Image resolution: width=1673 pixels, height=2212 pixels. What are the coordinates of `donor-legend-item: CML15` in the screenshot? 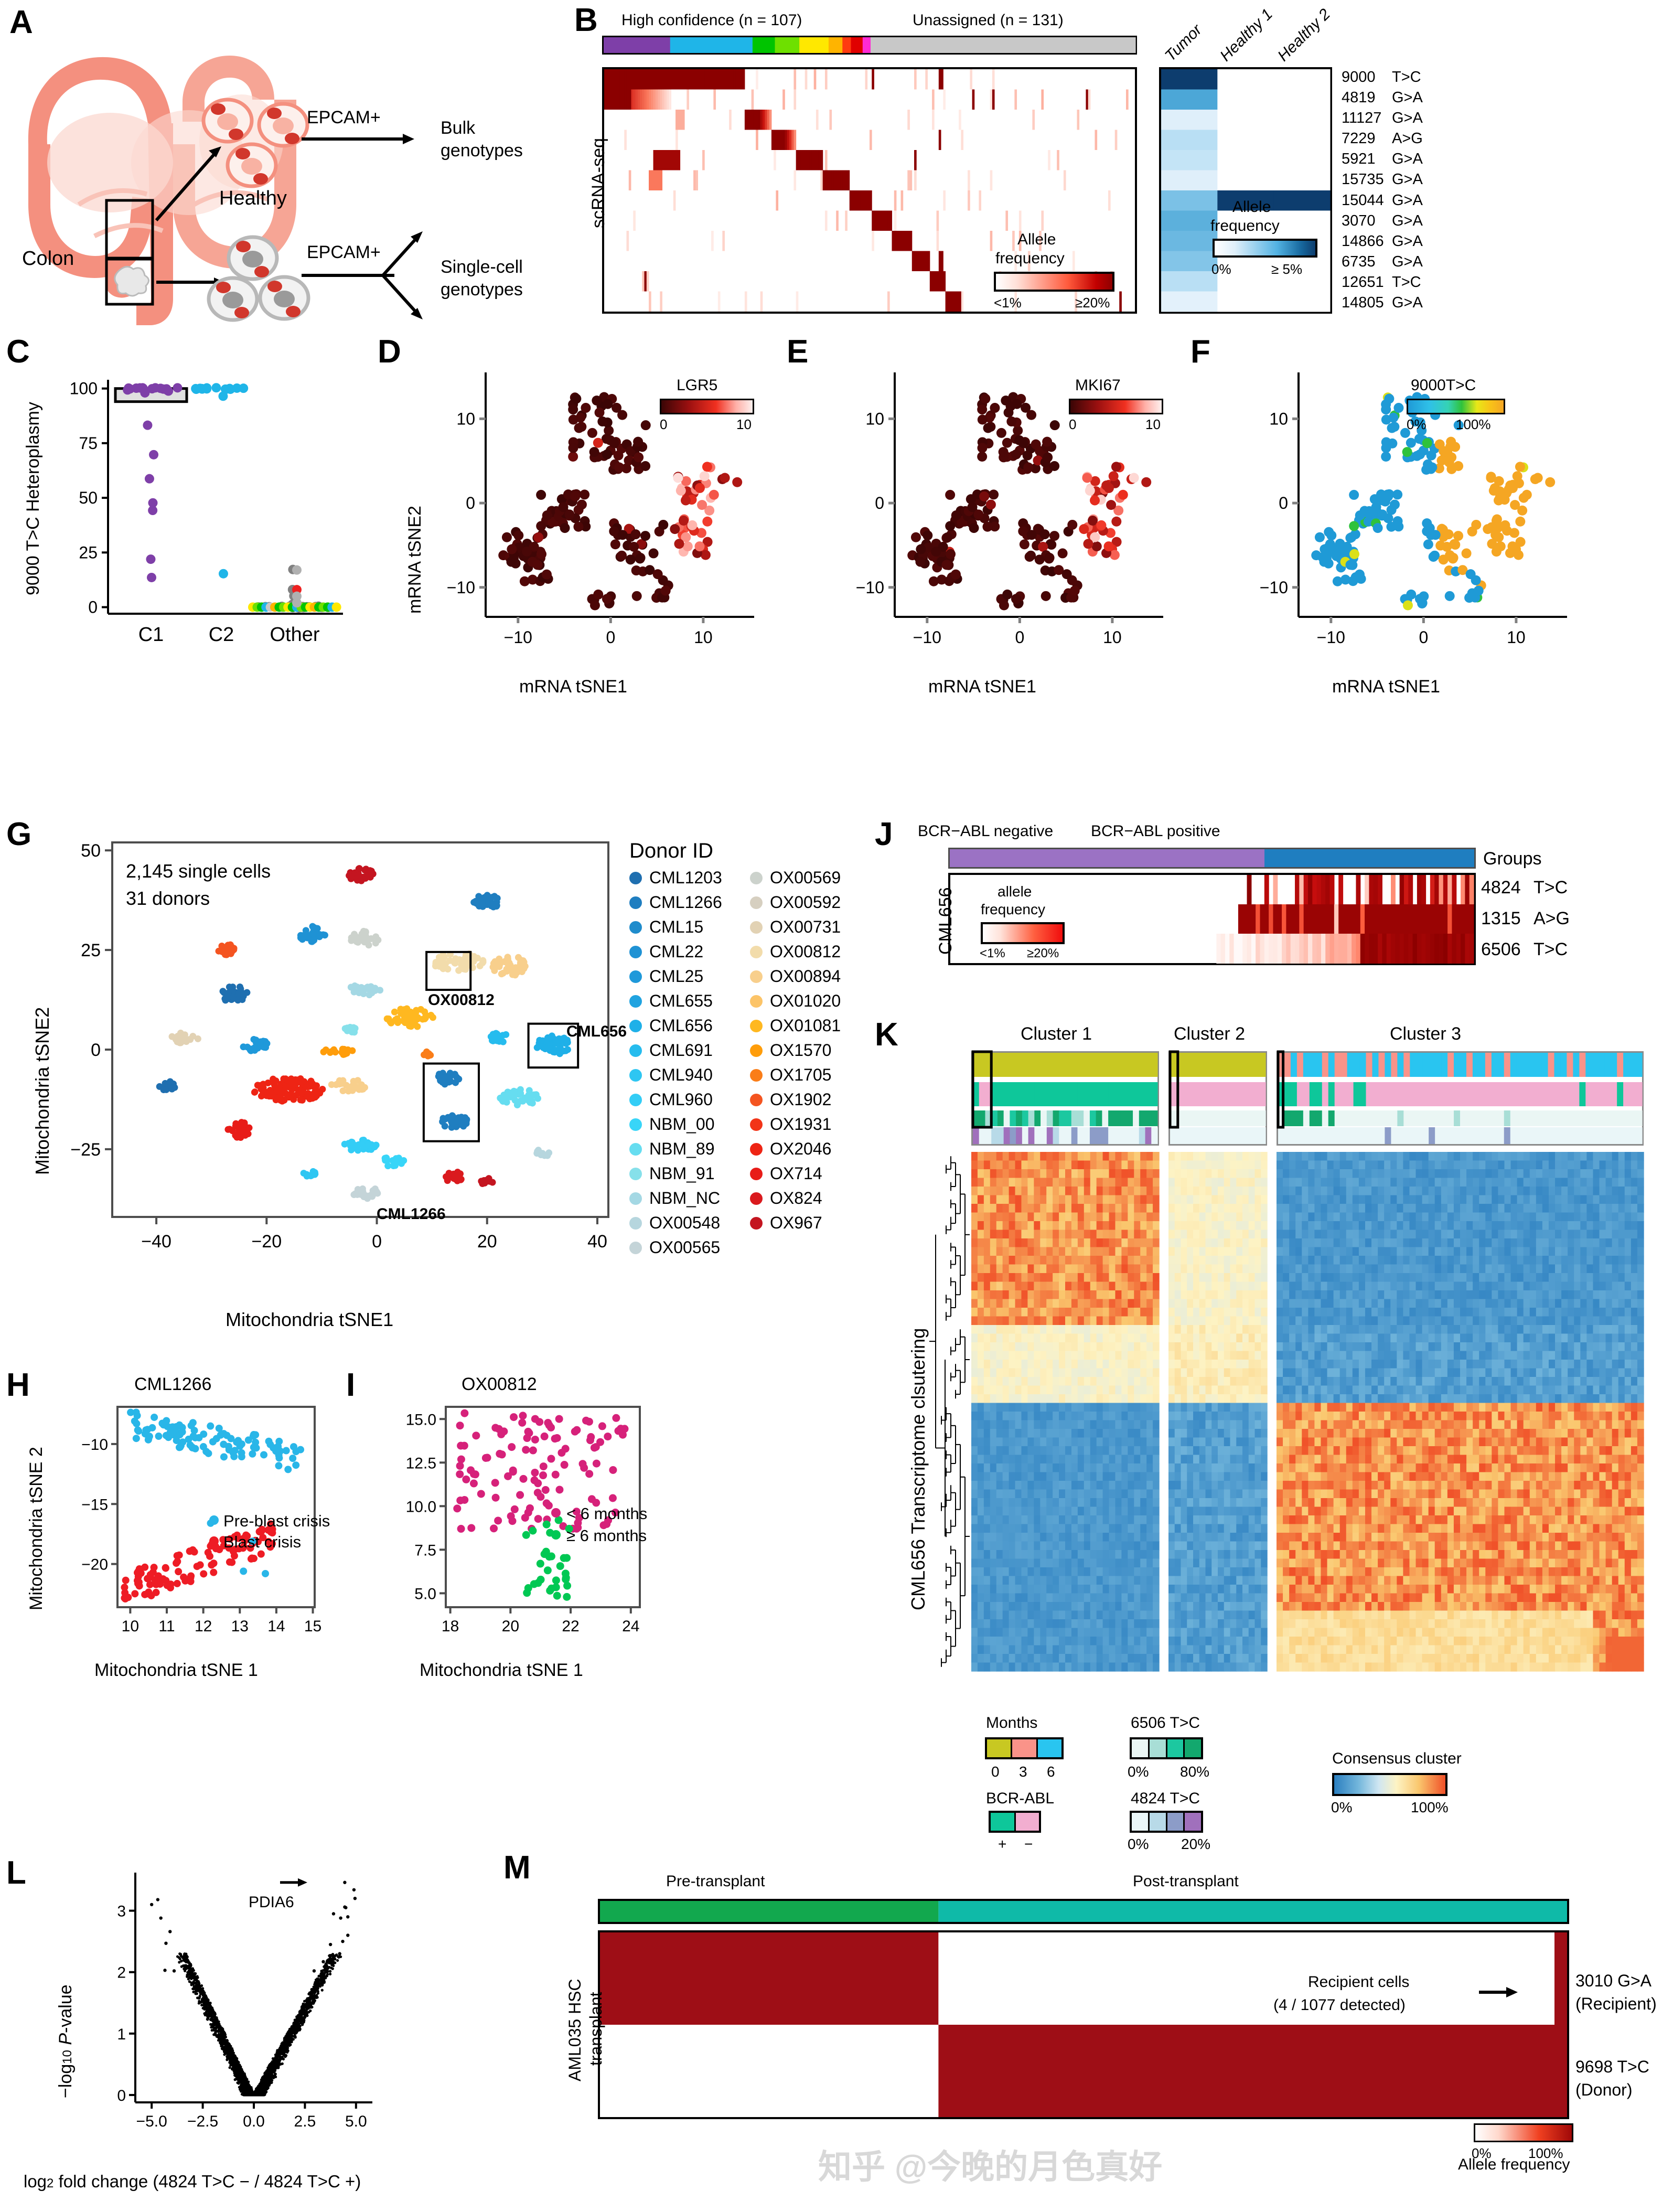 It's located at (692, 927).